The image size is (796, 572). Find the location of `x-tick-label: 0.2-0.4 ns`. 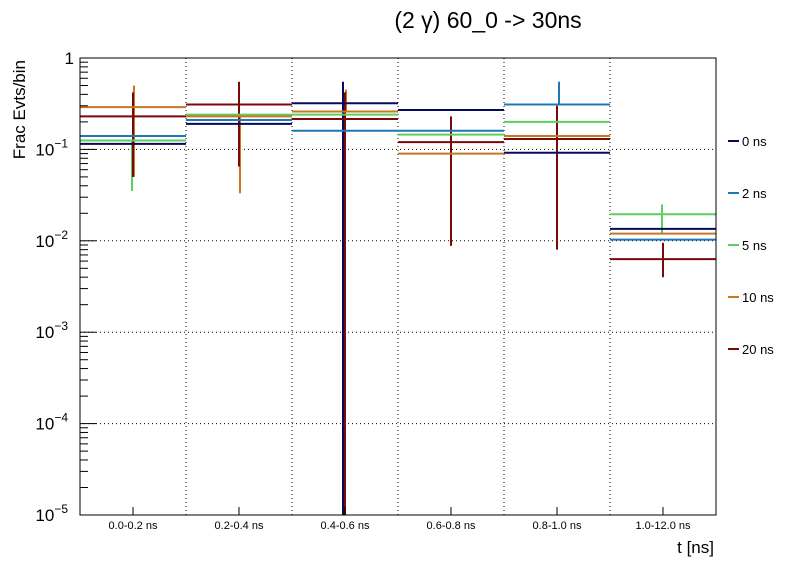

x-tick-label: 0.2-0.4 ns is located at coordinates (239, 526).